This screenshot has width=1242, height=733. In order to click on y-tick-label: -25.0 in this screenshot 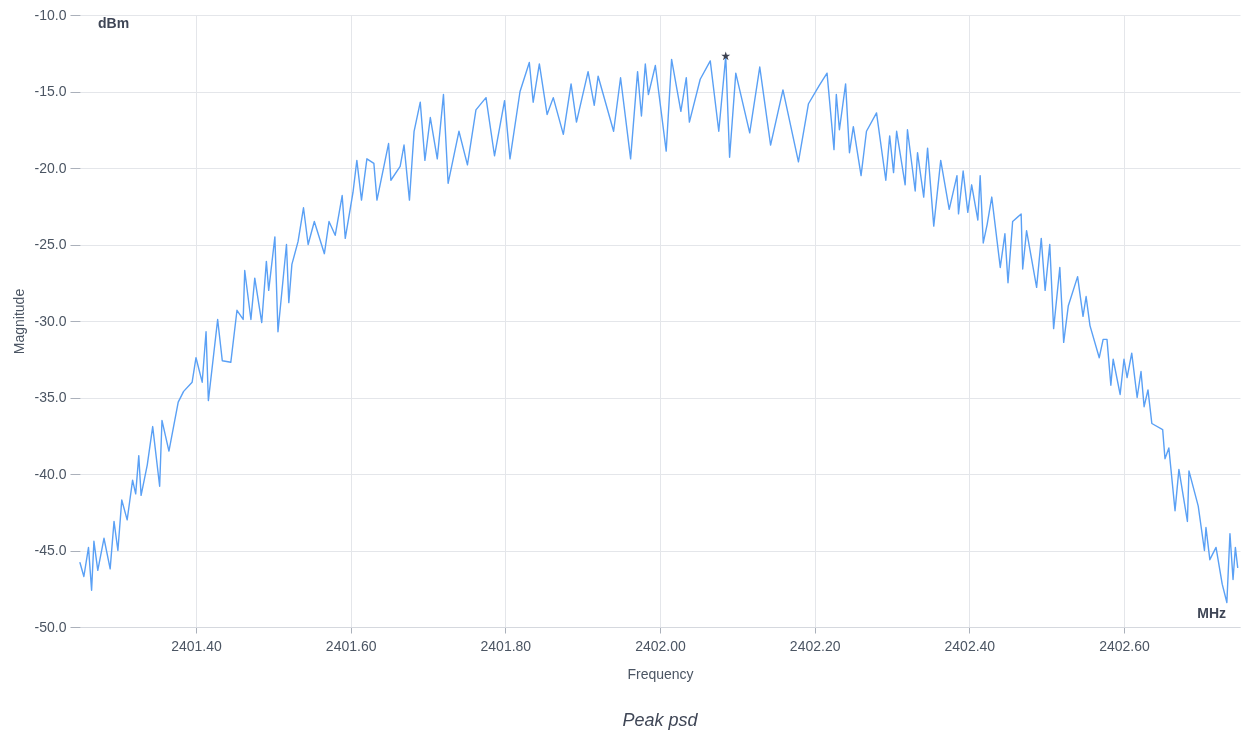, I will do `click(50, 244)`.